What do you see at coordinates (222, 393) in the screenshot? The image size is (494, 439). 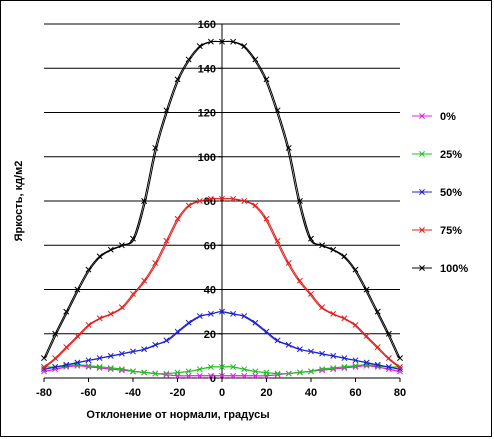 I see `x-tick-label: 0` at bounding box center [222, 393].